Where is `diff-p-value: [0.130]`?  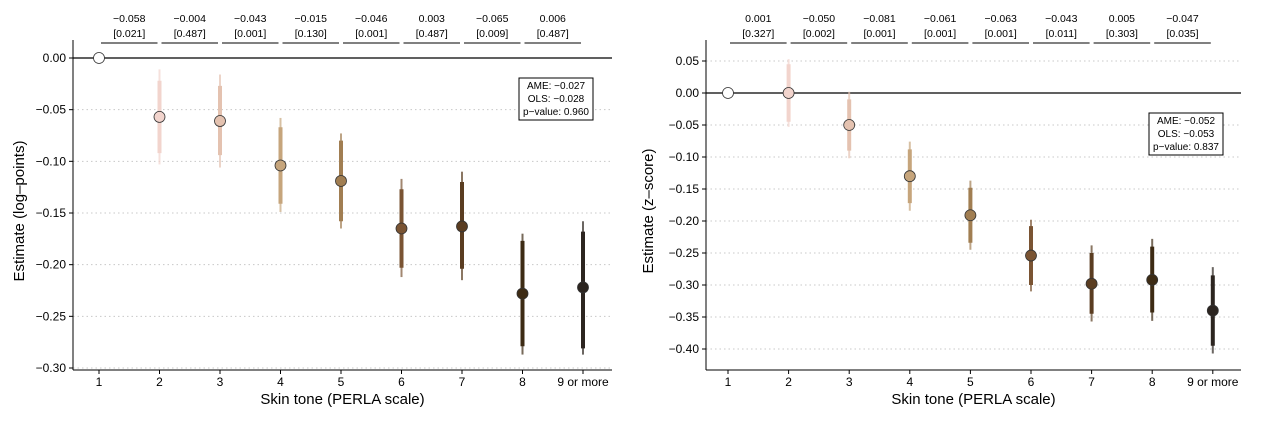 diff-p-value: [0.130] is located at coordinates (311, 34).